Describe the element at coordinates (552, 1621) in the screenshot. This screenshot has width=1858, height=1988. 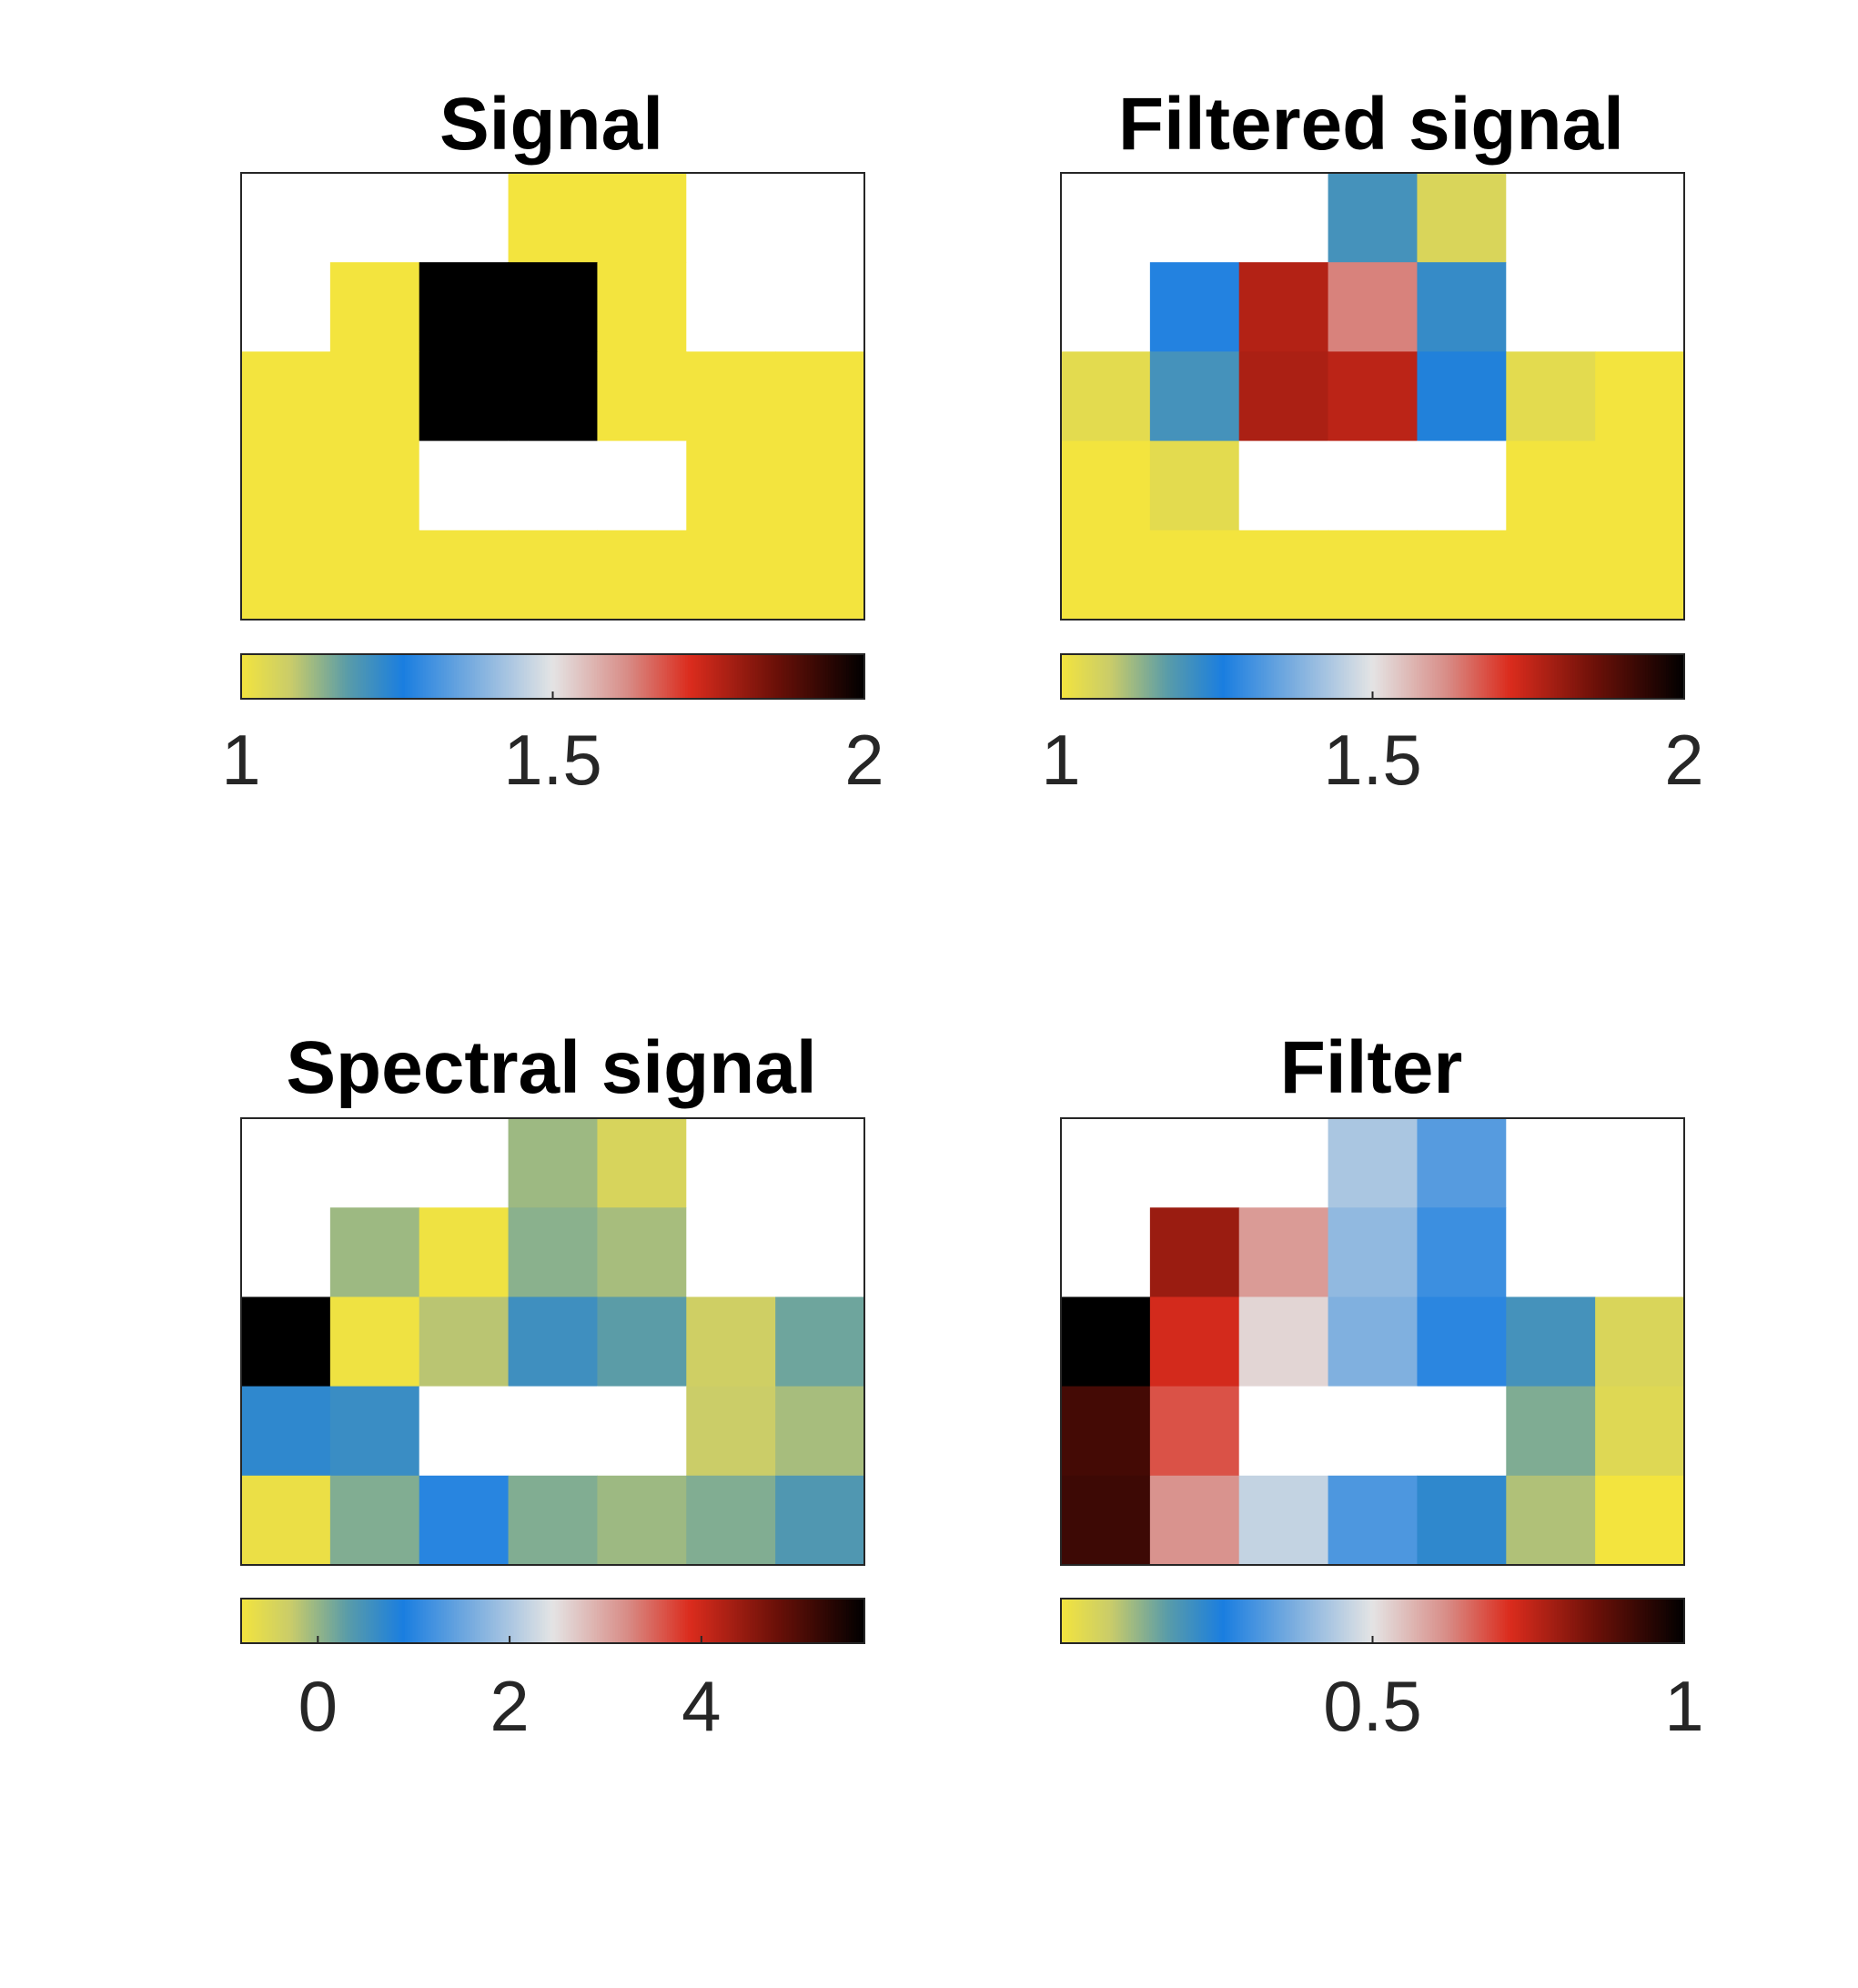
I see `colorbar-box` at that location.